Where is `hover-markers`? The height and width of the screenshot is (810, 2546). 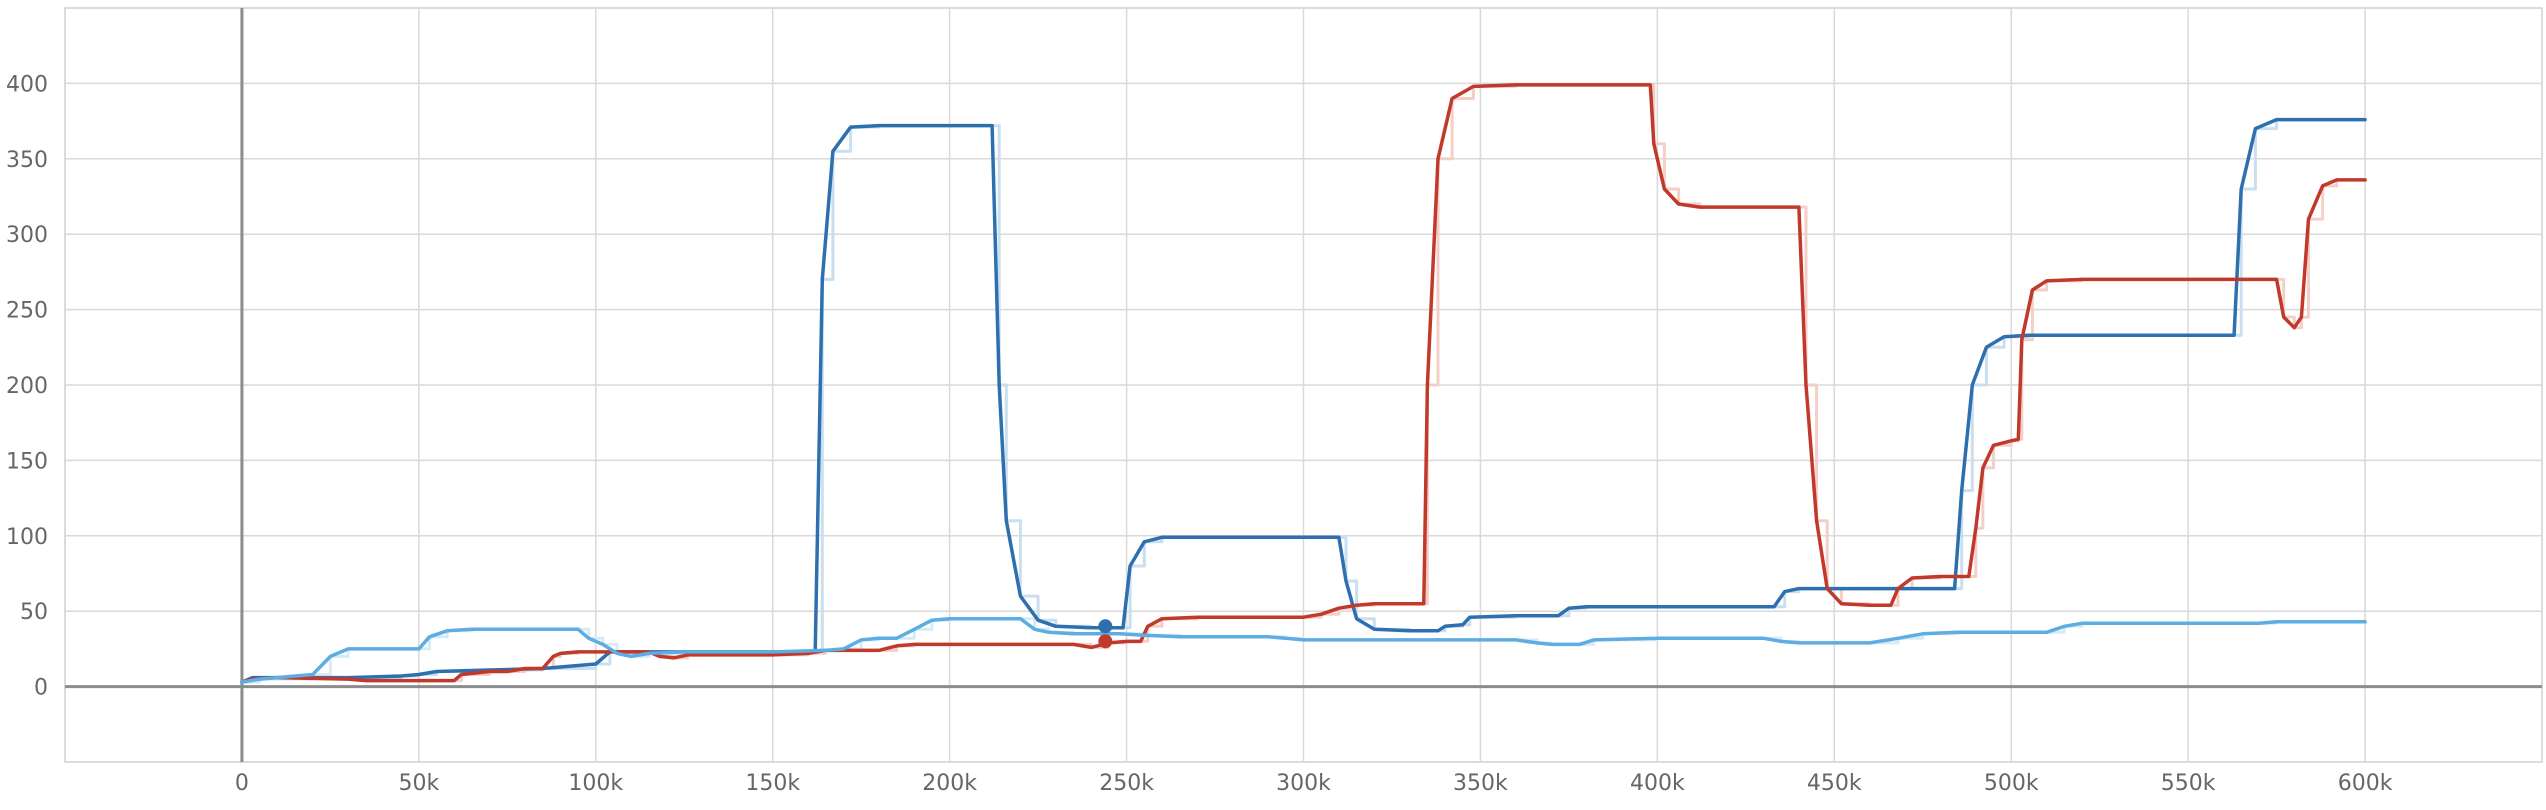
hover-markers is located at coordinates (1105, 634).